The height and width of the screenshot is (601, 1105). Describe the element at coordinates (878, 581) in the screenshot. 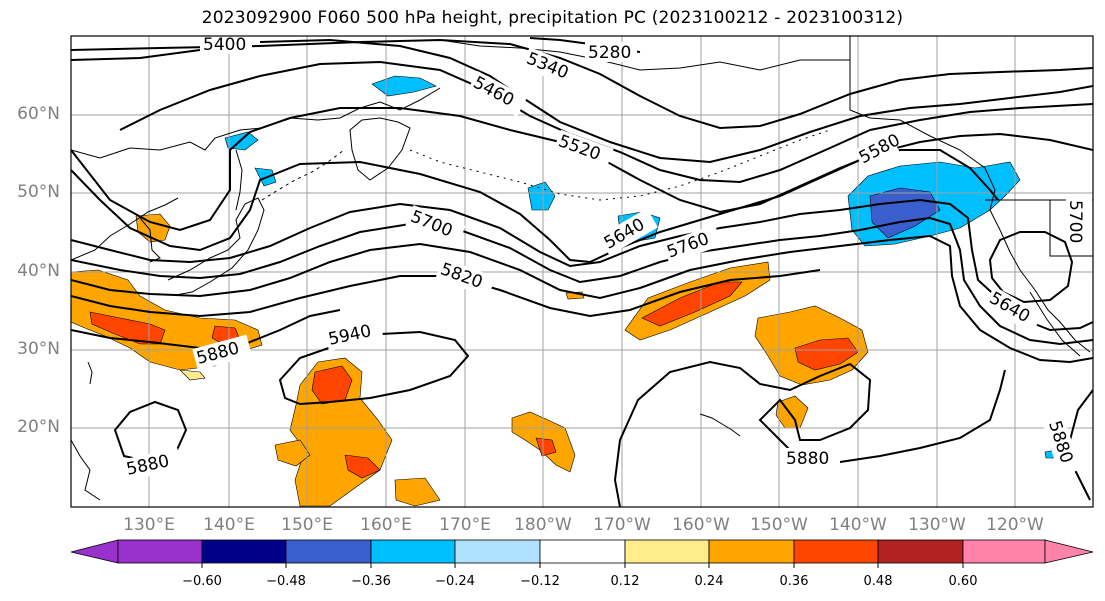

I see `colorbar-label-9: 0.48` at that location.